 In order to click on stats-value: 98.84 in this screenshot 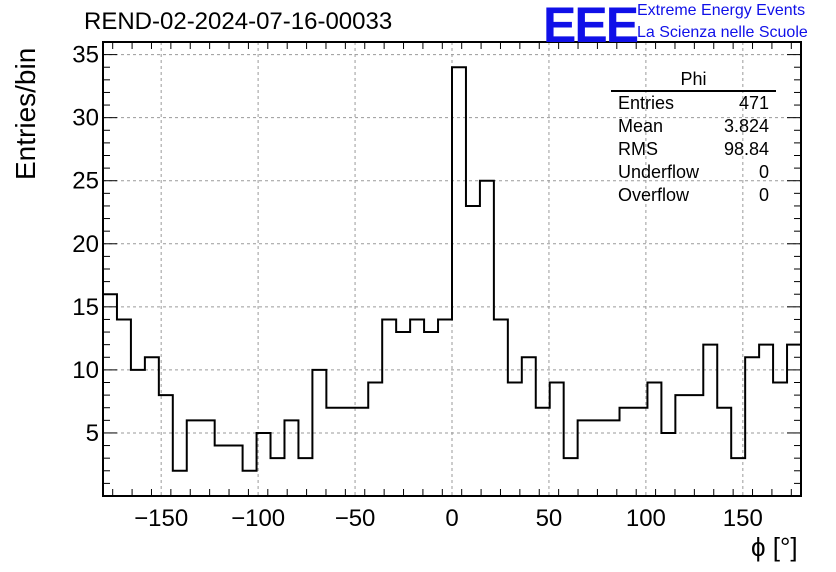, I will do `click(746, 149)`.